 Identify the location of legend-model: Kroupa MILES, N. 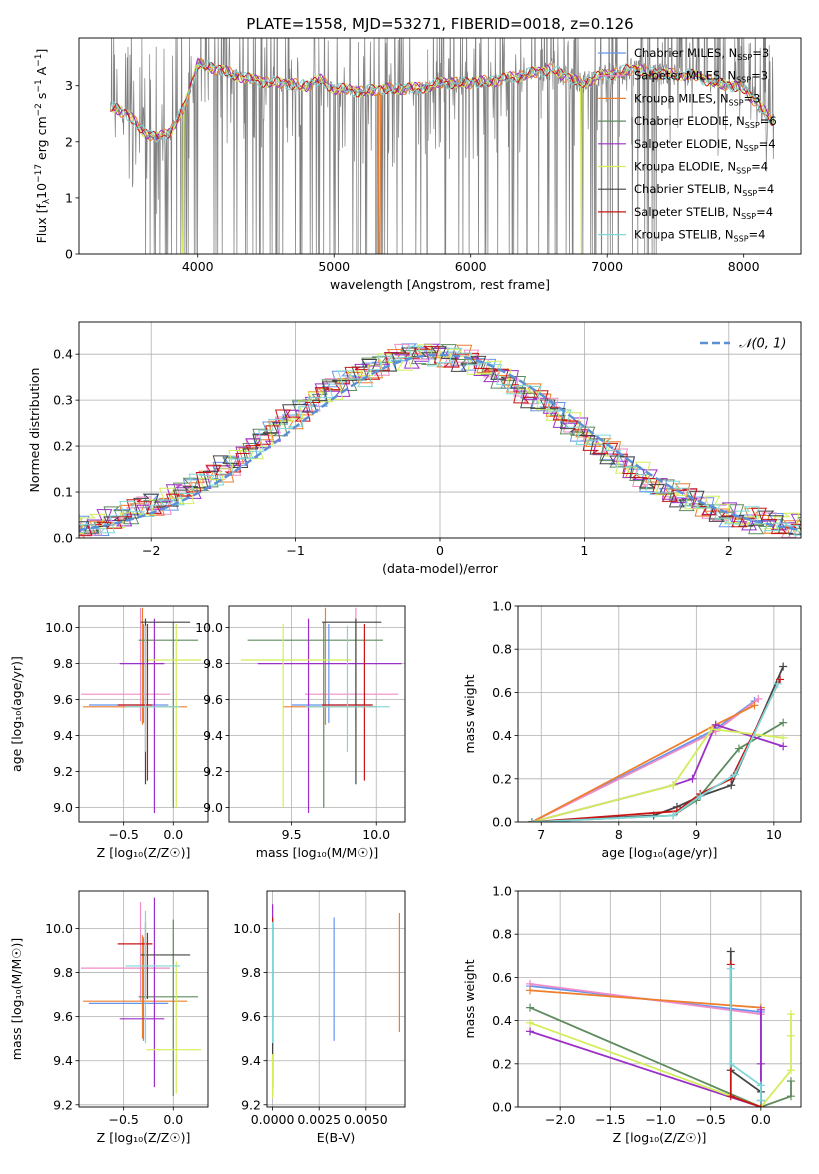
(681, 98).